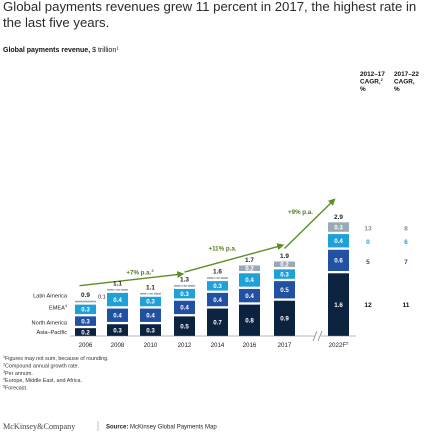 The height and width of the screenshot is (438, 430). I want to click on bar-2012: 0.5 0.4 0.30.11.3, so click(184, 306).